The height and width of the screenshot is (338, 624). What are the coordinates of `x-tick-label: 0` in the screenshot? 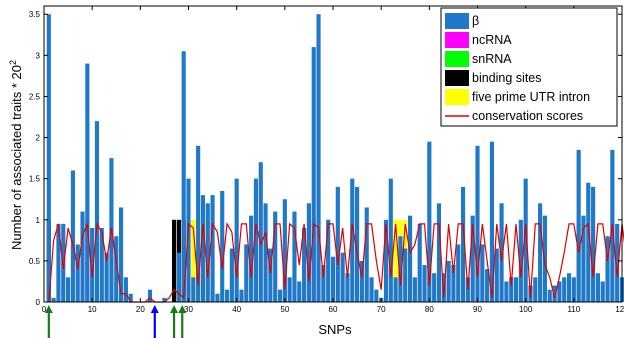 It's located at (44, 309).